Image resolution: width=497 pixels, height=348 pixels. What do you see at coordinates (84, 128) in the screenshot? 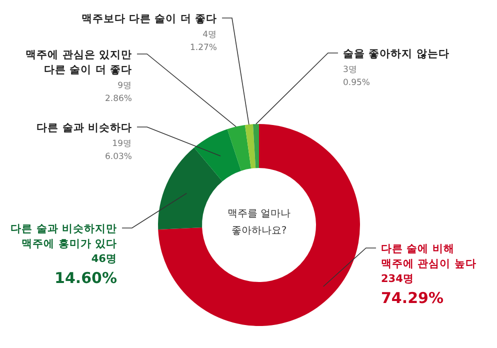
I see `slice-label: 다른 술과 비슷하다` at bounding box center [84, 128].